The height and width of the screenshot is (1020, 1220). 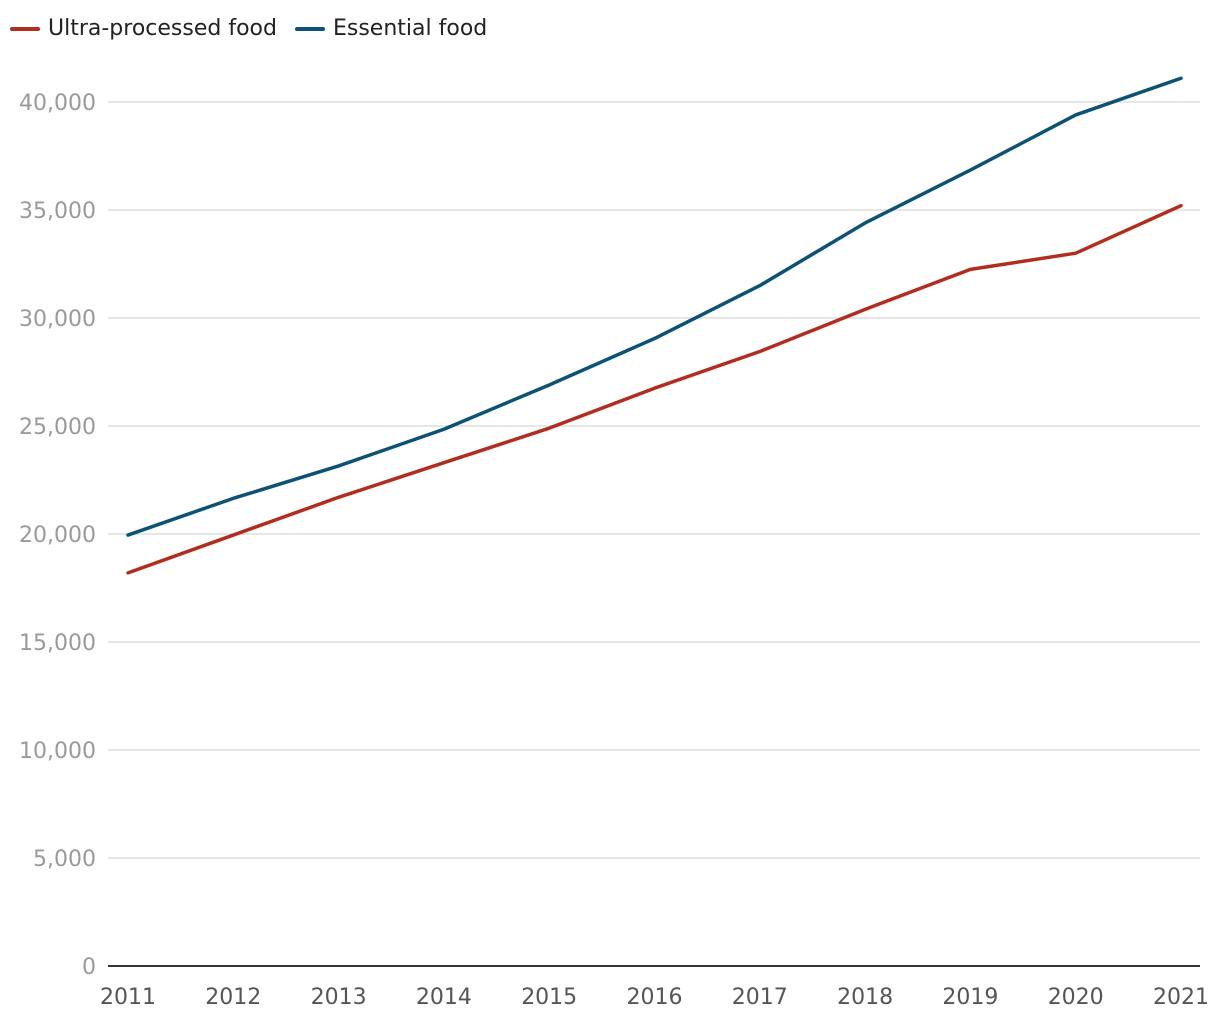 What do you see at coordinates (865, 997) in the screenshot?
I see `x-tick-label: 2018` at bounding box center [865, 997].